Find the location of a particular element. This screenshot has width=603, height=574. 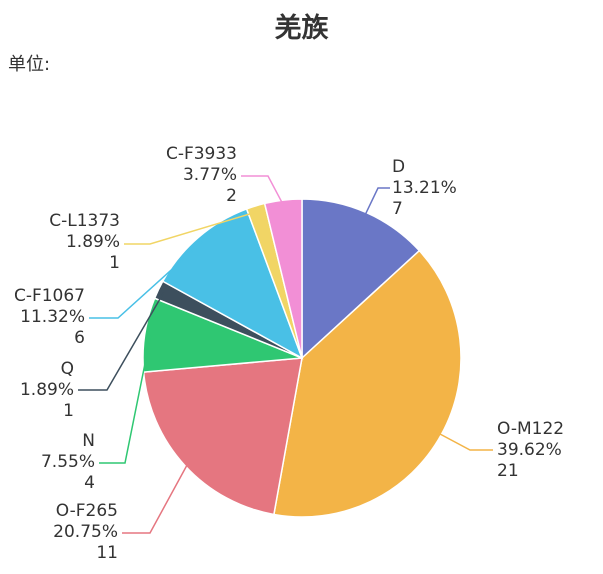

slice-label-name: D is located at coordinates (398, 167).